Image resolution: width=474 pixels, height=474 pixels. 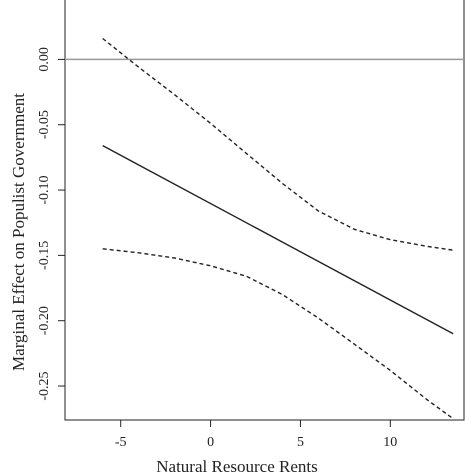 I want to click on x-axis-title: Natural Resource Rents, so click(x=236, y=465).